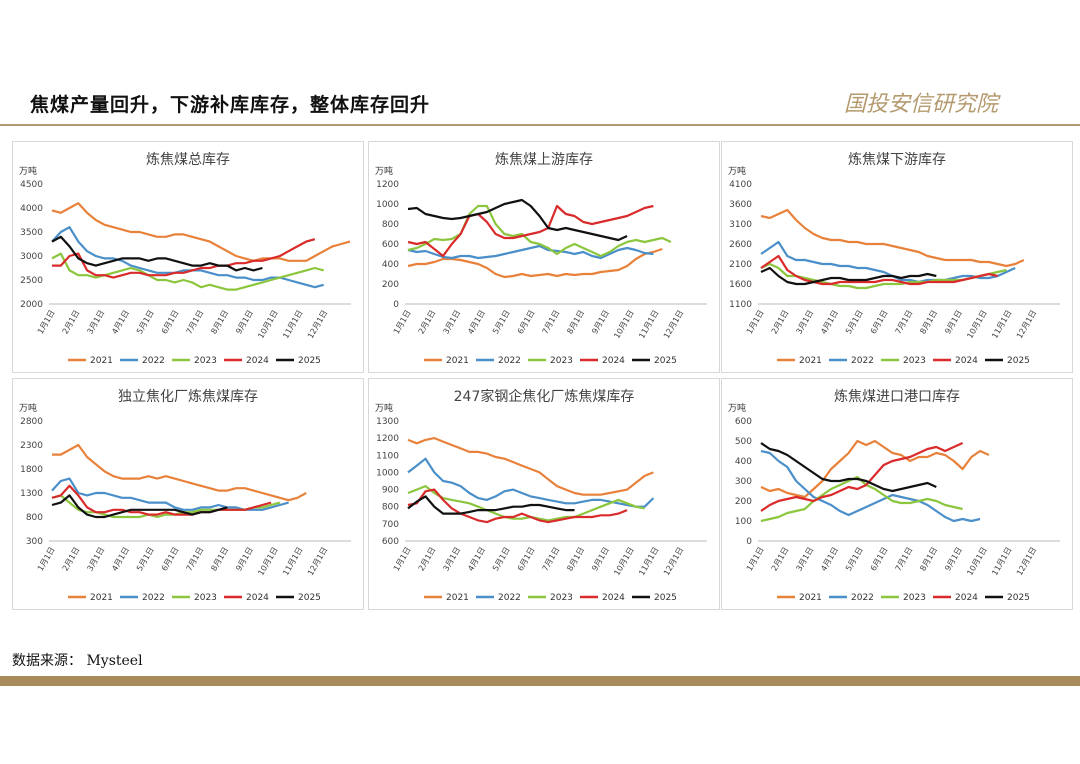  What do you see at coordinates (390, 525) in the screenshot?
I see `y-tick-label: 700` at bounding box center [390, 525].